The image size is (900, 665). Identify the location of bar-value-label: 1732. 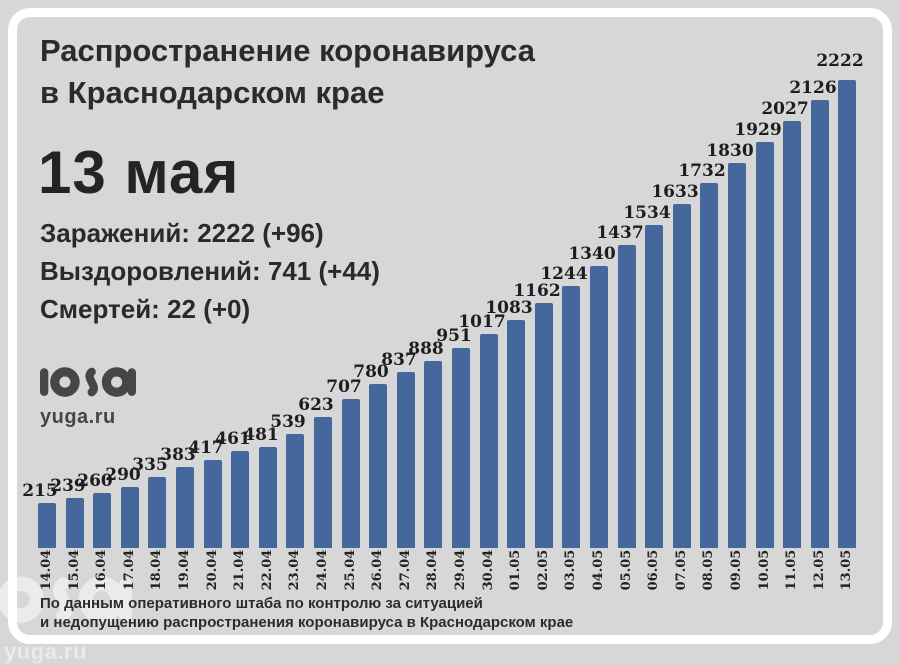
(702, 171).